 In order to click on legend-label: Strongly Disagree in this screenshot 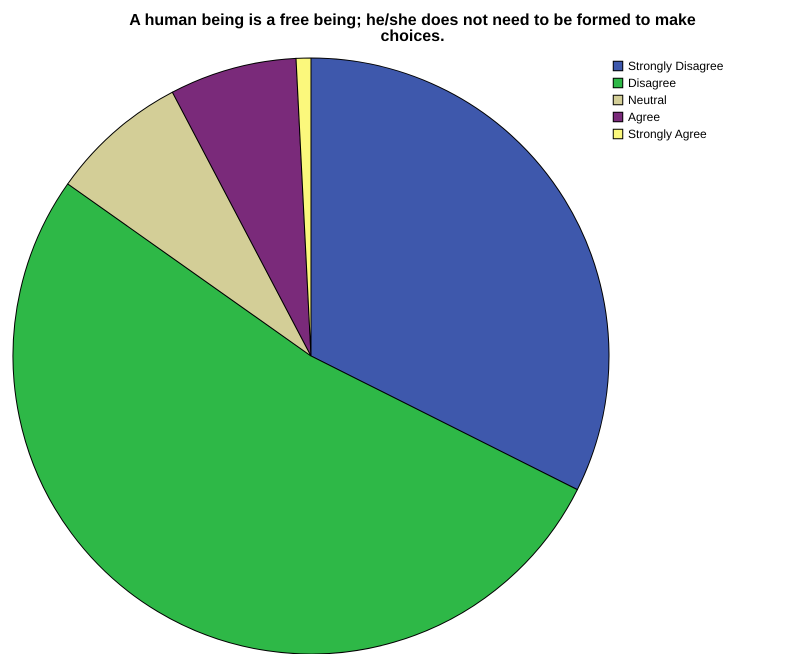, I will do `click(676, 66)`.